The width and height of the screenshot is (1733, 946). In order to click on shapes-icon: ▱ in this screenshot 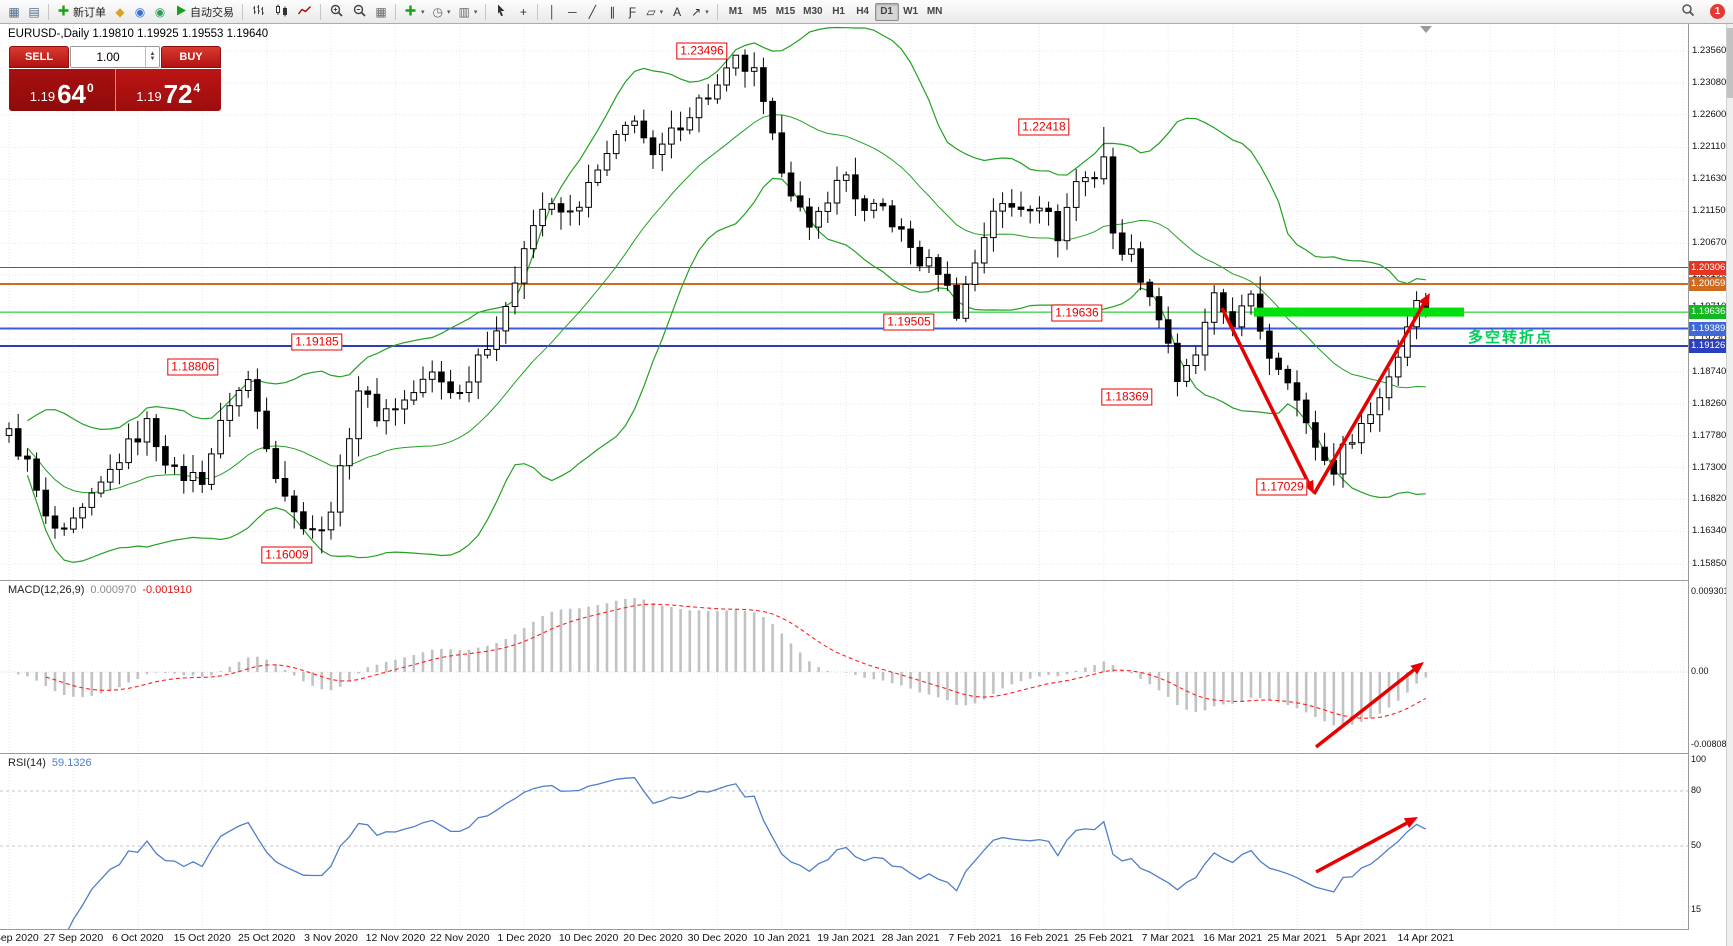, I will do `click(651, 11)`.